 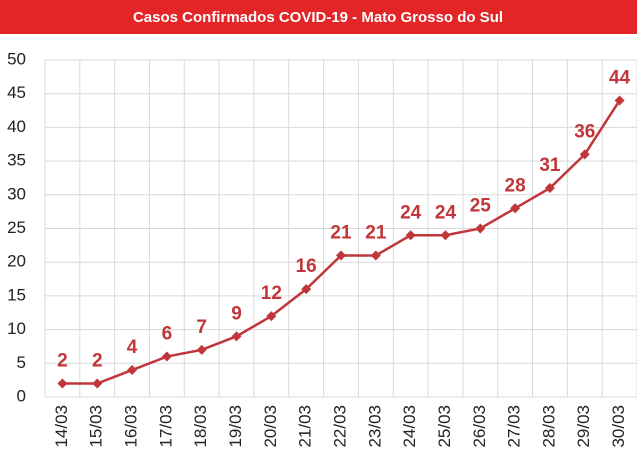 What do you see at coordinates (550, 165) in the screenshot?
I see `data-label: 31` at bounding box center [550, 165].